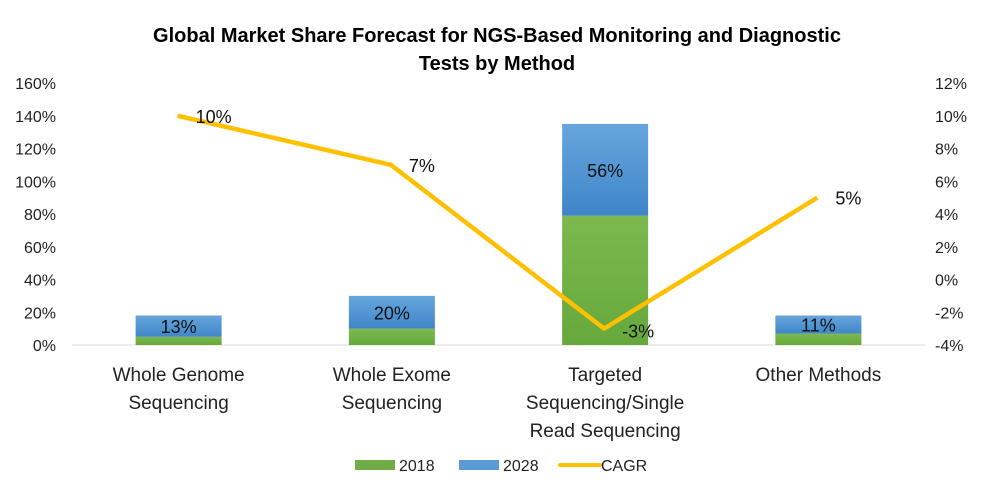  Describe the element at coordinates (179, 375) in the screenshot. I see `category-label: Whole Genome` at that location.